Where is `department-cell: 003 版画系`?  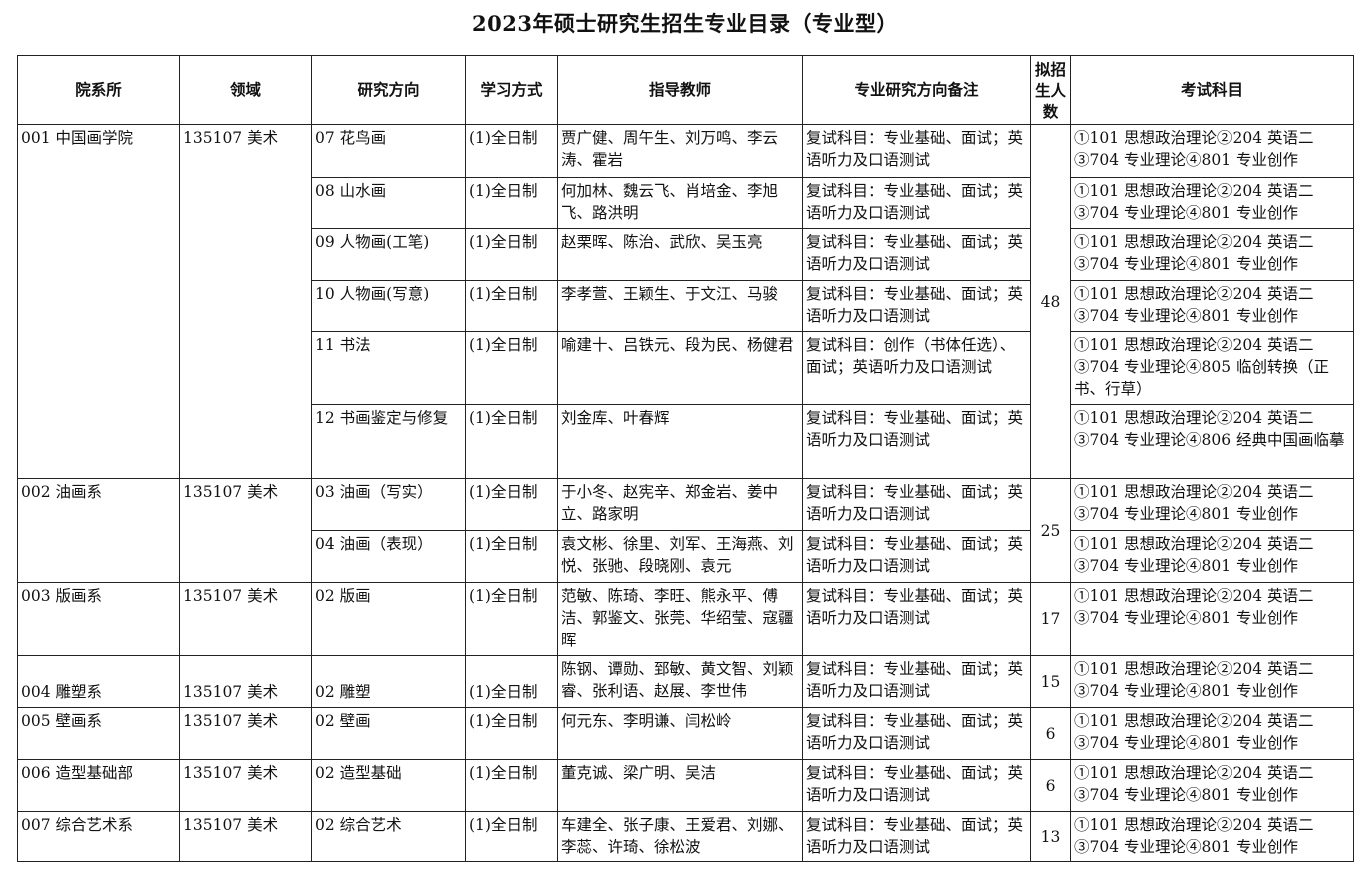
department-cell: 003 版画系 is located at coordinates (98, 619).